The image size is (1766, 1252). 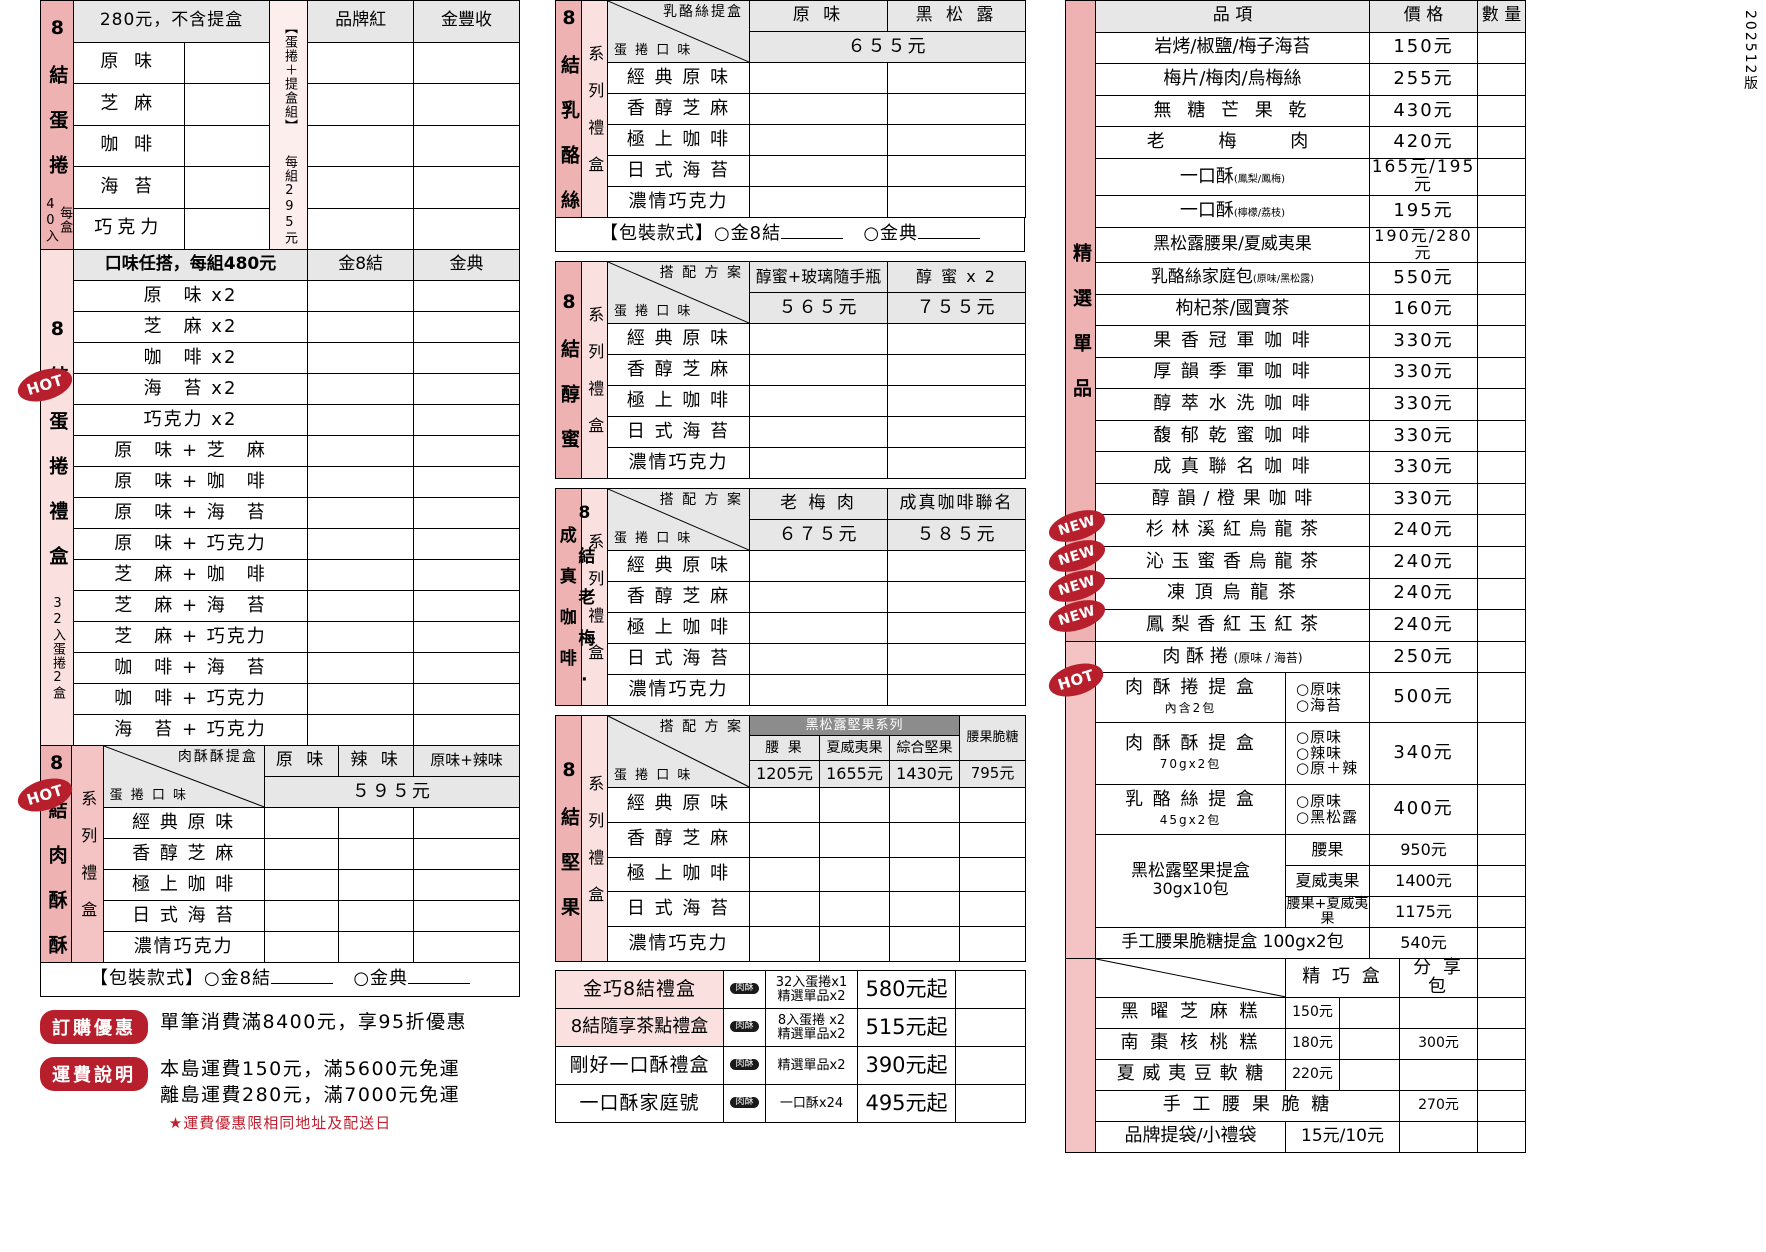 I want to click on item-options: ○原味 ○辣味 ○原＋辣, so click(x=1327, y=753).